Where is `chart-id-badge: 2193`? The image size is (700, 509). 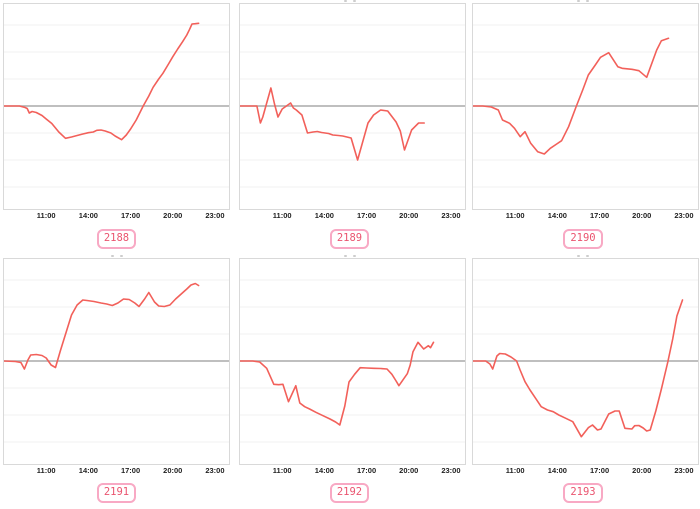 chart-id-badge: 2193 is located at coordinates (583, 493).